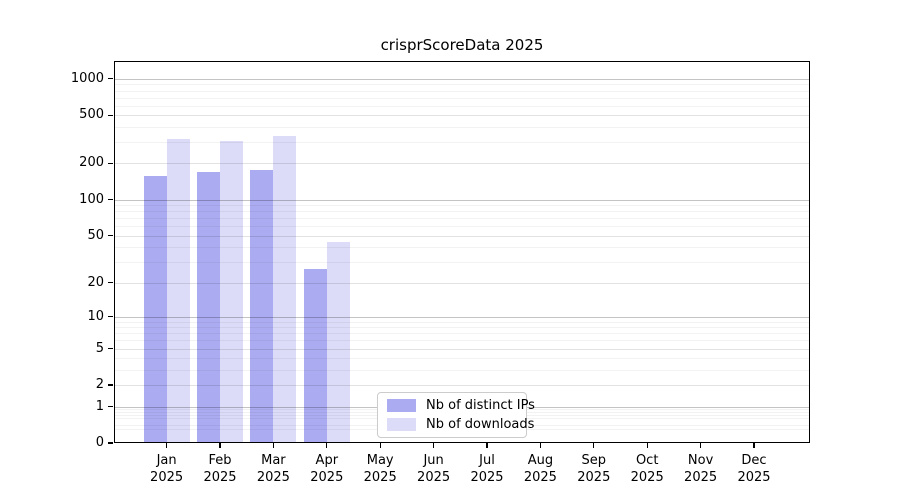  What do you see at coordinates (155, 309) in the screenshot?
I see `bar-distinct-ips-jan` at bounding box center [155, 309].